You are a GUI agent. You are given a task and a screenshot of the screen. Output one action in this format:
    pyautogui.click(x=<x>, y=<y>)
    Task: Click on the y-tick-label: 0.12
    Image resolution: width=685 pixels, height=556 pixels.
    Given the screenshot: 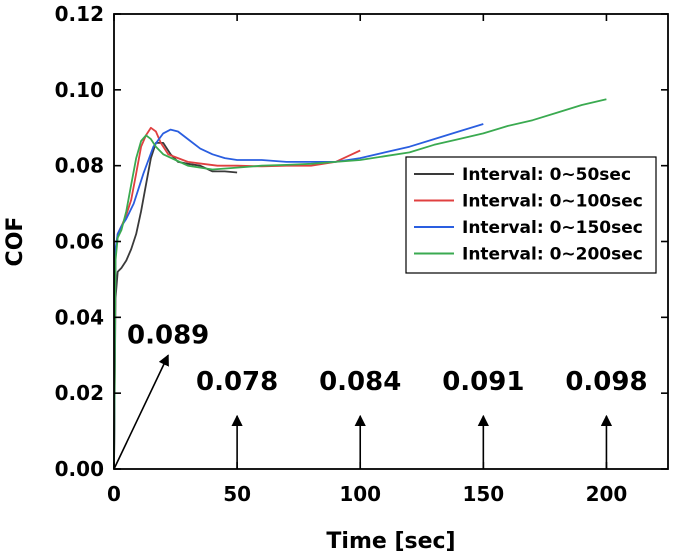 What is the action you would take?
    pyautogui.click(x=79, y=14)
    